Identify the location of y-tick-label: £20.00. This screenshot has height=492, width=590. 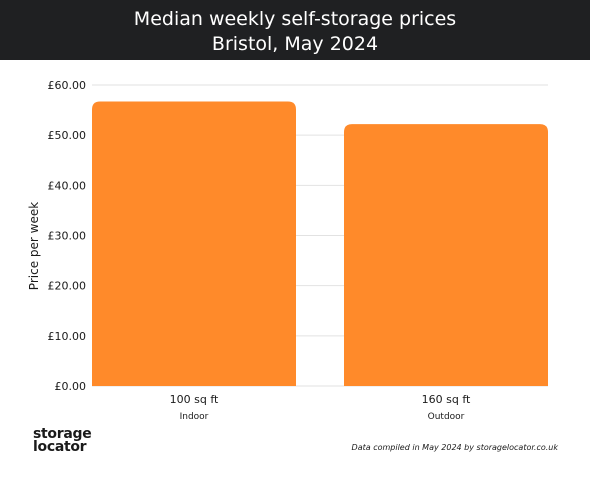
(67, 286).